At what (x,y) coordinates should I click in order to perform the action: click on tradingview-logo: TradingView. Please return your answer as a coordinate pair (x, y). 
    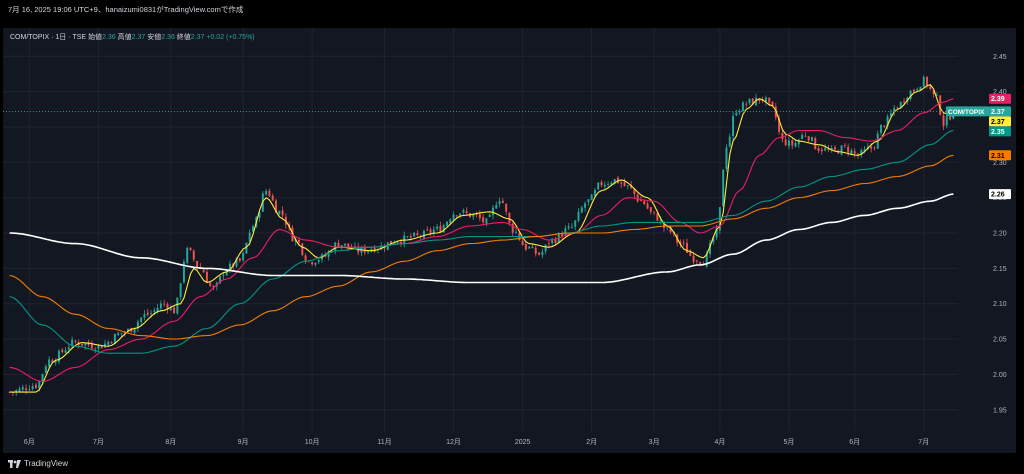
    Looking at the image, I should click on (38, 463).